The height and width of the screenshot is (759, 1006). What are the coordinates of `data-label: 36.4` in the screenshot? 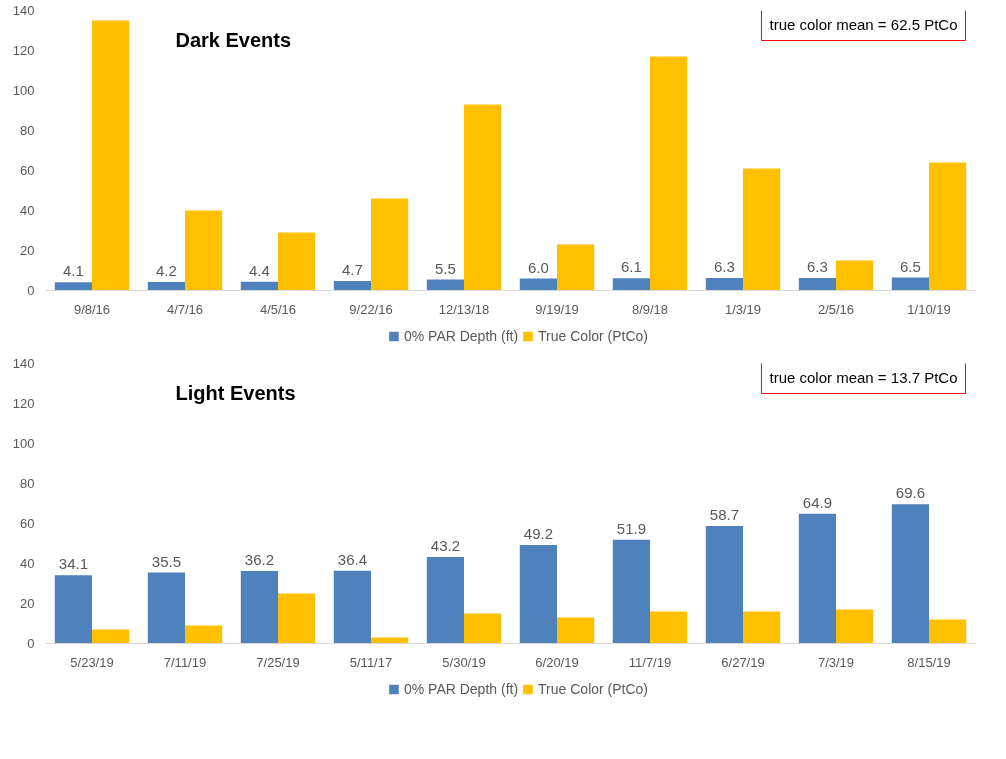 It's located at (352, 559).